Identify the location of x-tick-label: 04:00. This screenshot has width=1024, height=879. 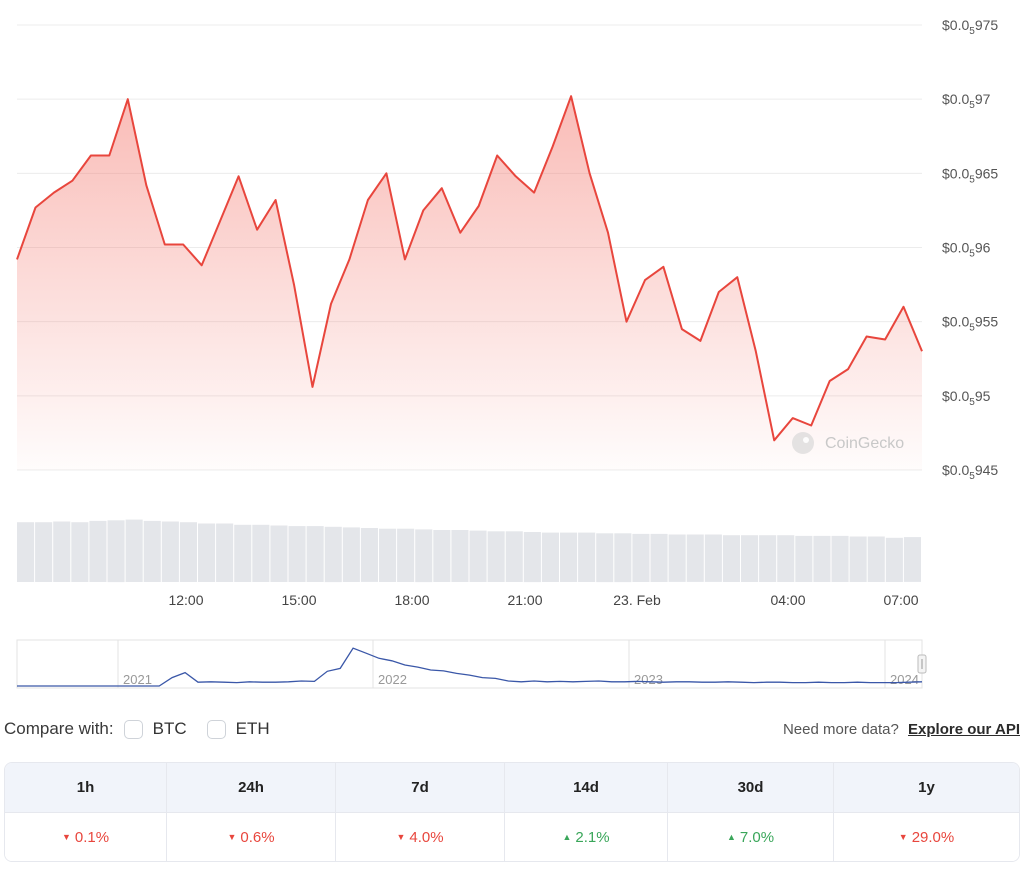
(787, 600).